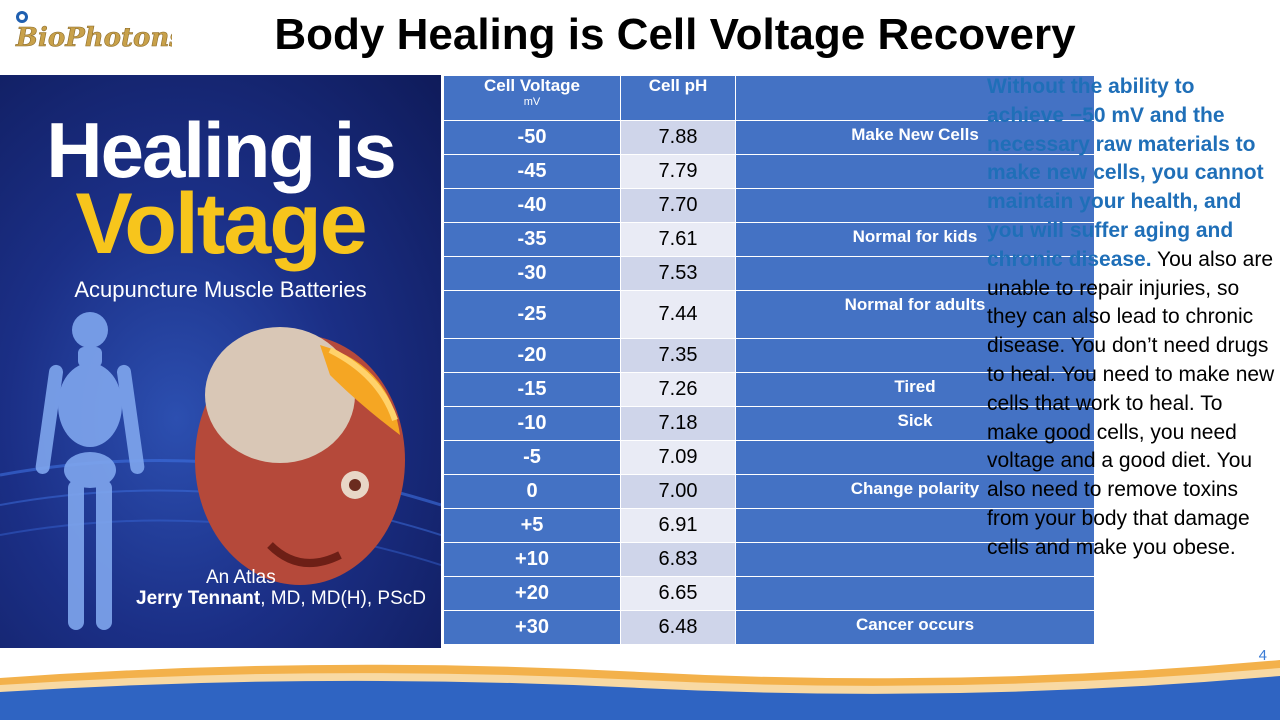  What do you see at coordinates (915, 627) in the screenshot?
I see `note-cell: Cancer occurs` at bounding box center [915, 627].